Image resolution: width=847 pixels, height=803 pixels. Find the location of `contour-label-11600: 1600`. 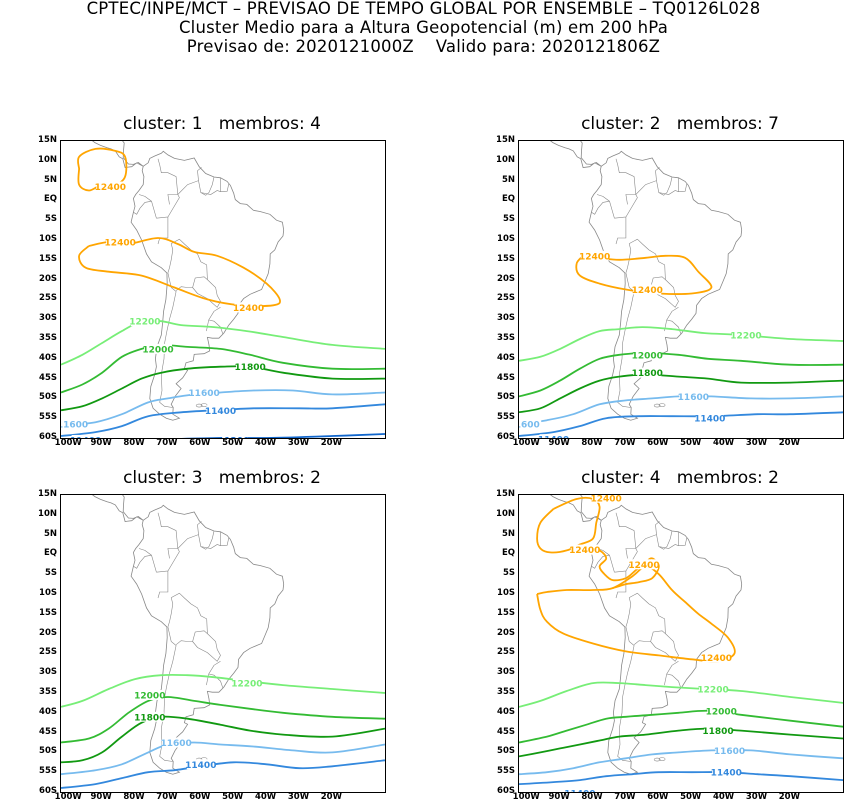

contour-label-11600: 1600 is located at coordinates (529, 426).